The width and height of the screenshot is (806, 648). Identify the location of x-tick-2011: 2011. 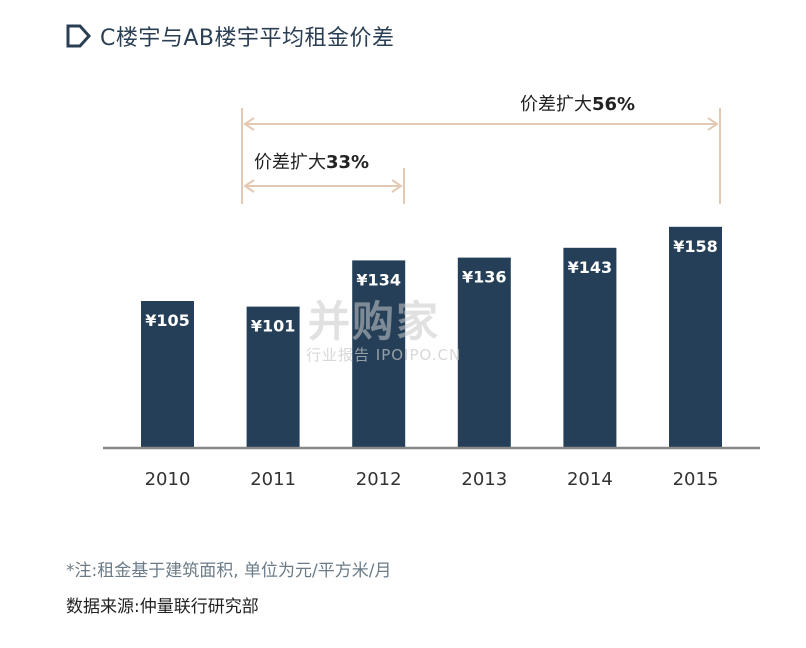
(273, 479).